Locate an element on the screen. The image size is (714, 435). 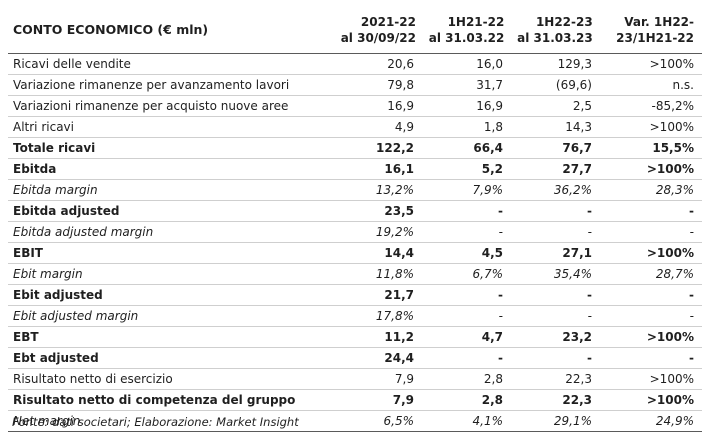
row-value: 4,1% is located at coordinates (488, 421).